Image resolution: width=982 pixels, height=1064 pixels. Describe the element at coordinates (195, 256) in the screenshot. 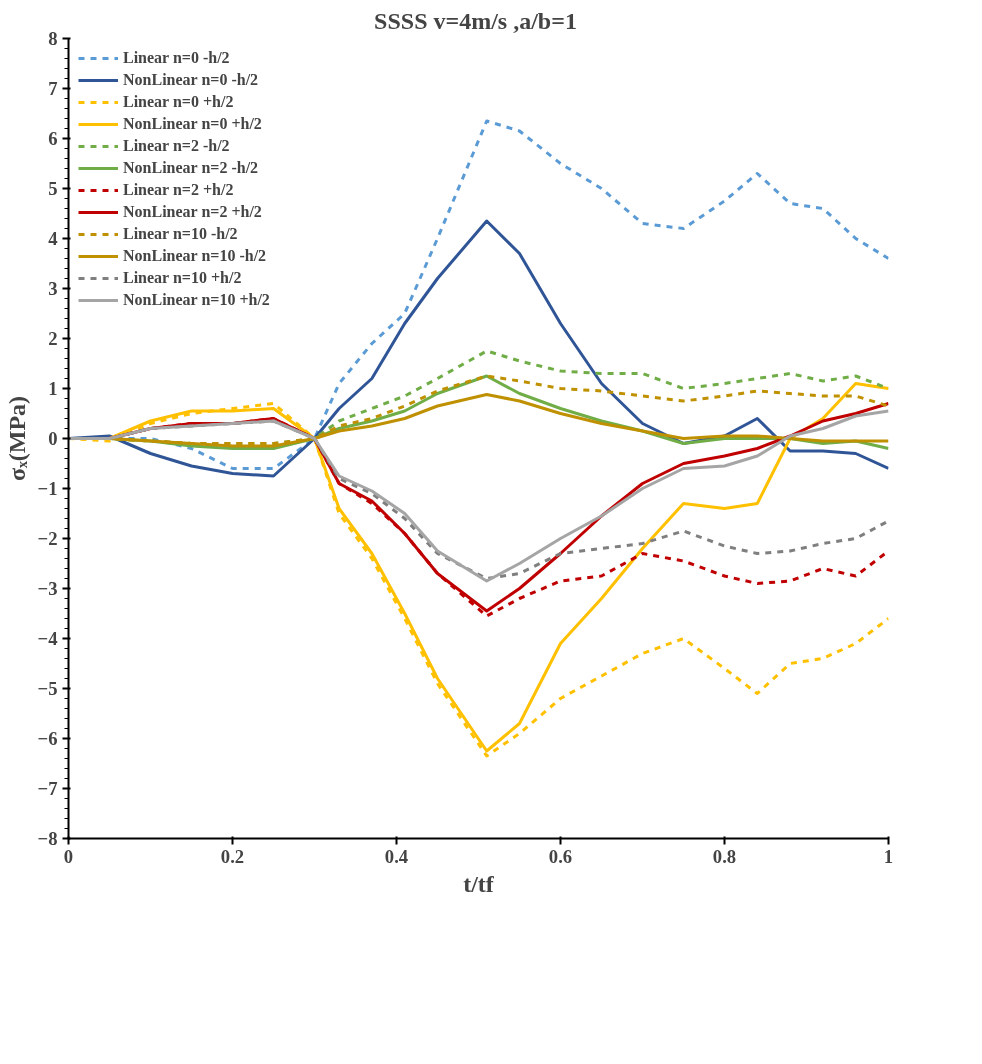

I see `legend-label: NonLinear n=10 -h/2` at that location.